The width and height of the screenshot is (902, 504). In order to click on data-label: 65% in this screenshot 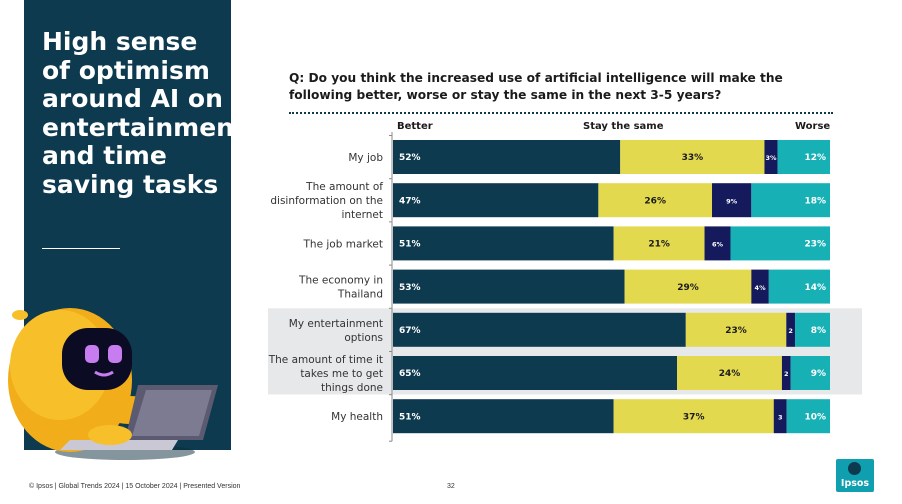, I will do `click(410, 374)`.